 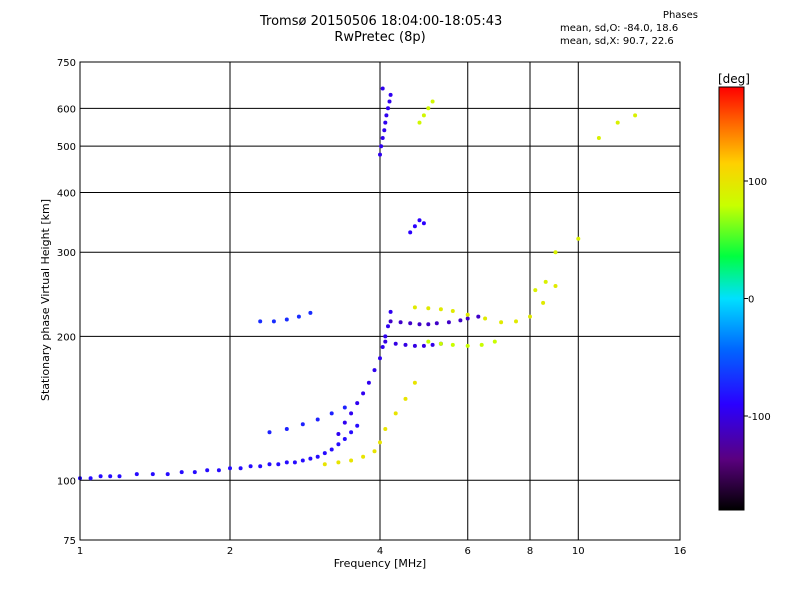 What do you see at coordinates (380, 37) in the screenshot?
I see `chart-title-line2: RwPretec (8p)` at bounding box center [380, 37].